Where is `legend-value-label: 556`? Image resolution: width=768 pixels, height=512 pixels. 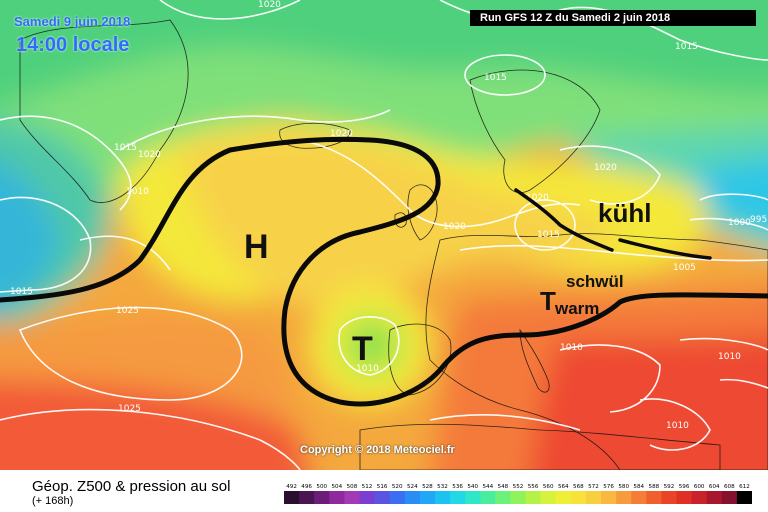
legend-value-label: 556 is located at coordinates (533, 487).